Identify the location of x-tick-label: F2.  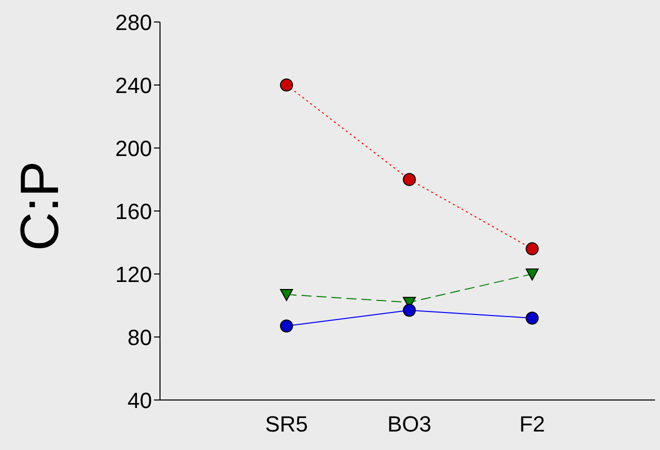
(532, 424).